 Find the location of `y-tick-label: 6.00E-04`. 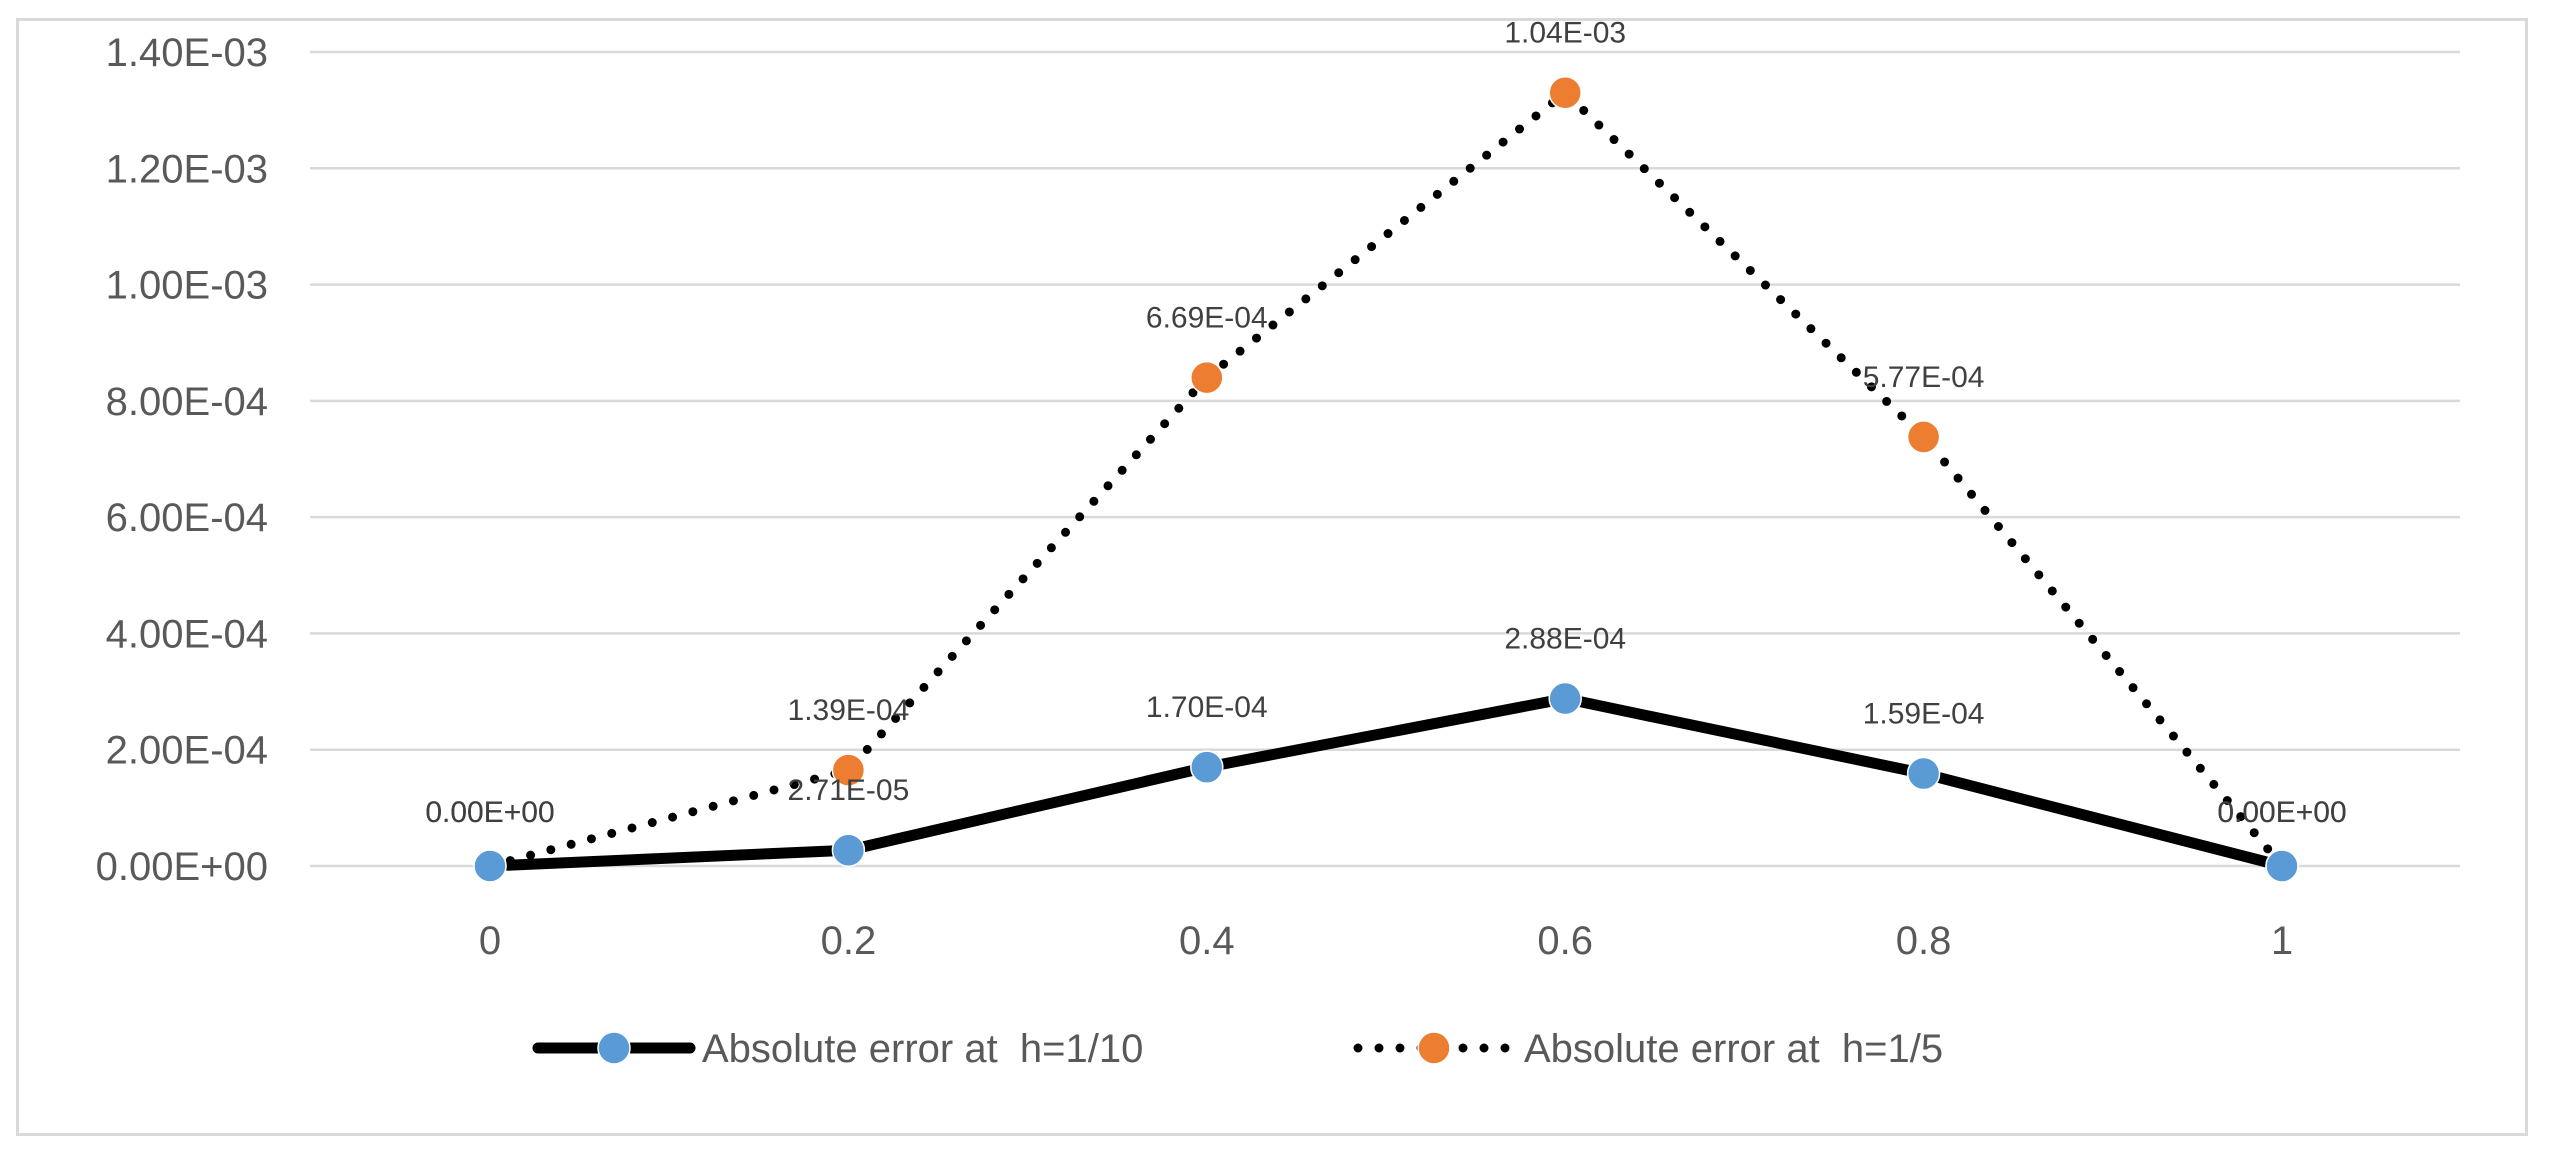

y-tick-label: 6.00E-04 is located at coordinates (187, 518).